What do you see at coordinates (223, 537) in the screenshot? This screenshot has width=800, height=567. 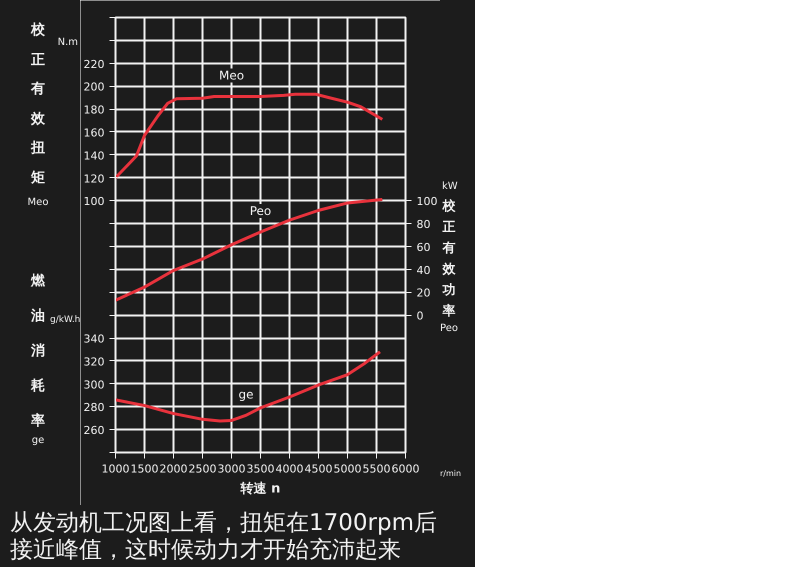 I see `text: 从发动机工况图上看，扭矩在1700rpm后接近峰值，这时候动力才开始充沛起来` at bounding box center [223, 537].